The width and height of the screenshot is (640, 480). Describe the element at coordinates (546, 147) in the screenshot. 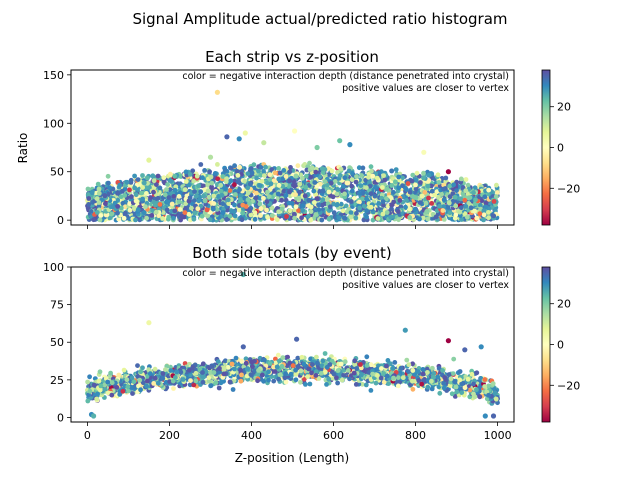

I see `subplot-top-colorbar` at that location.